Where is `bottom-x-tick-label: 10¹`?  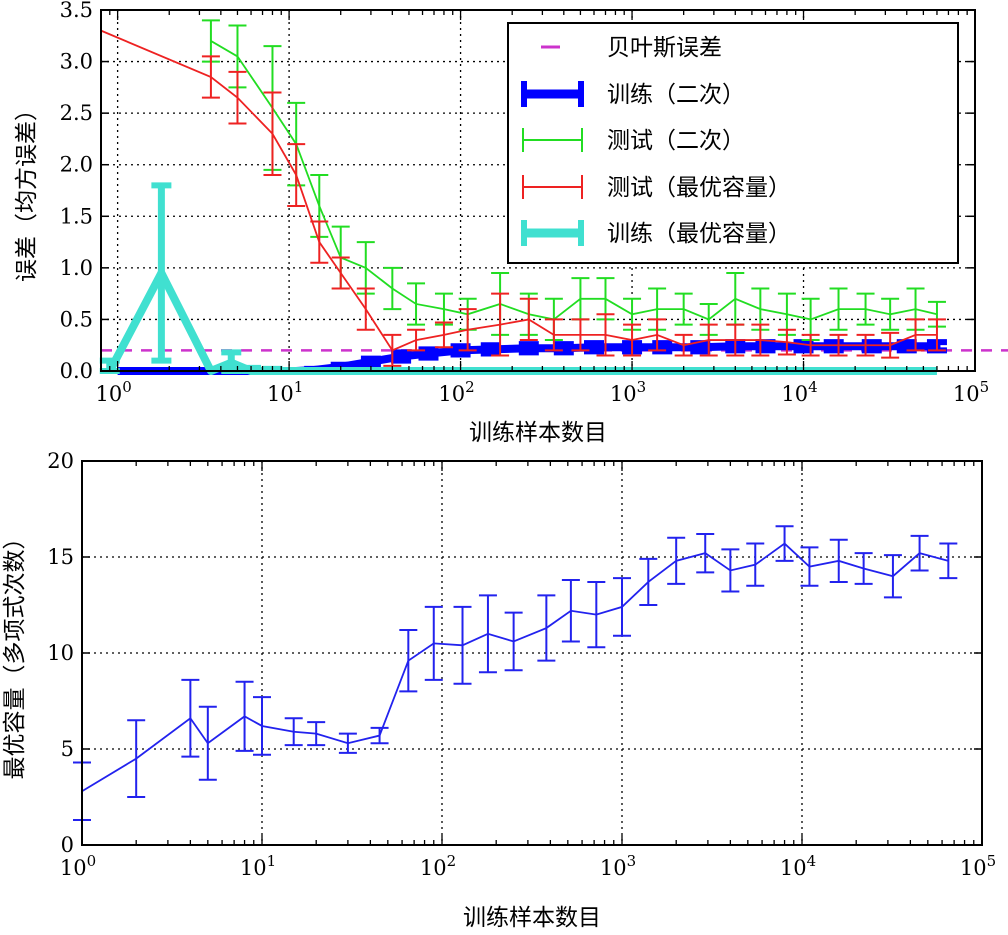
bottom-x-tick-label: 10¹ is located at coordinates (258, 866).